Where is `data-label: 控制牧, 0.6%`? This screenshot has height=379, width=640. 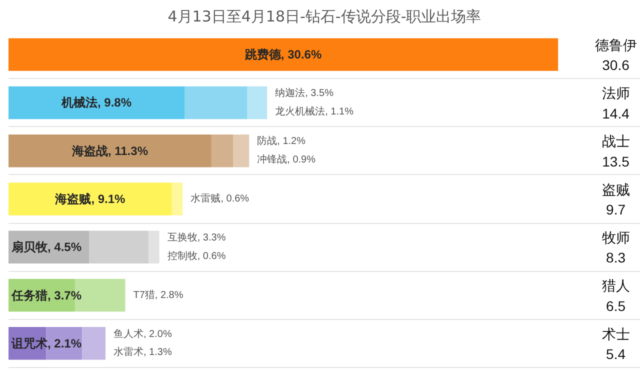 data-label: 控制牧, 0.6% is located at coordinates (196, 256).